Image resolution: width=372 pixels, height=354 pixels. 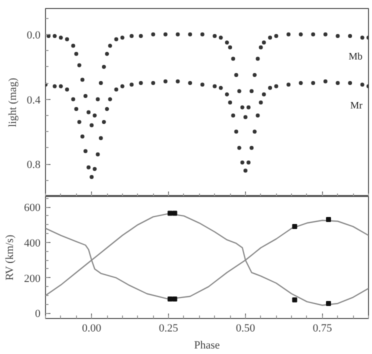 I want to click on series-label: Mr, so click(x=357, y=106).